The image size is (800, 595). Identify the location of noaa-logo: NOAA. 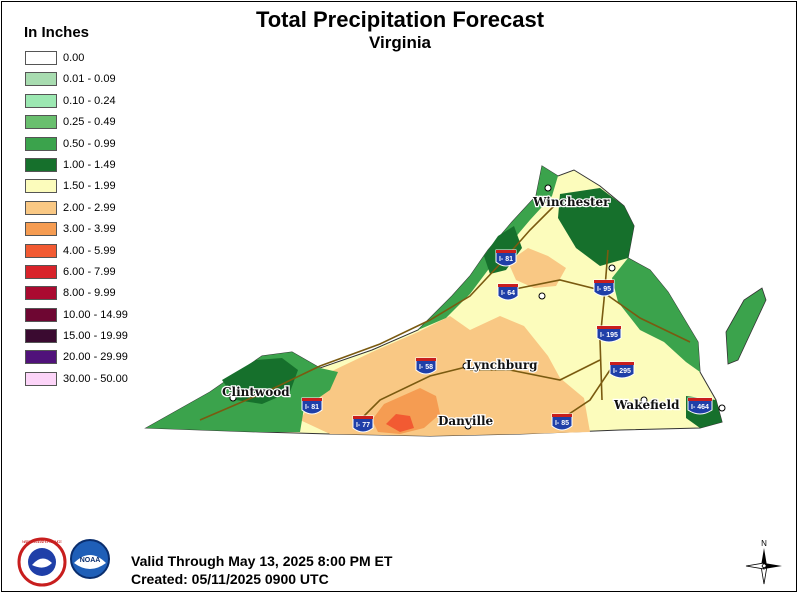
(90, 559).